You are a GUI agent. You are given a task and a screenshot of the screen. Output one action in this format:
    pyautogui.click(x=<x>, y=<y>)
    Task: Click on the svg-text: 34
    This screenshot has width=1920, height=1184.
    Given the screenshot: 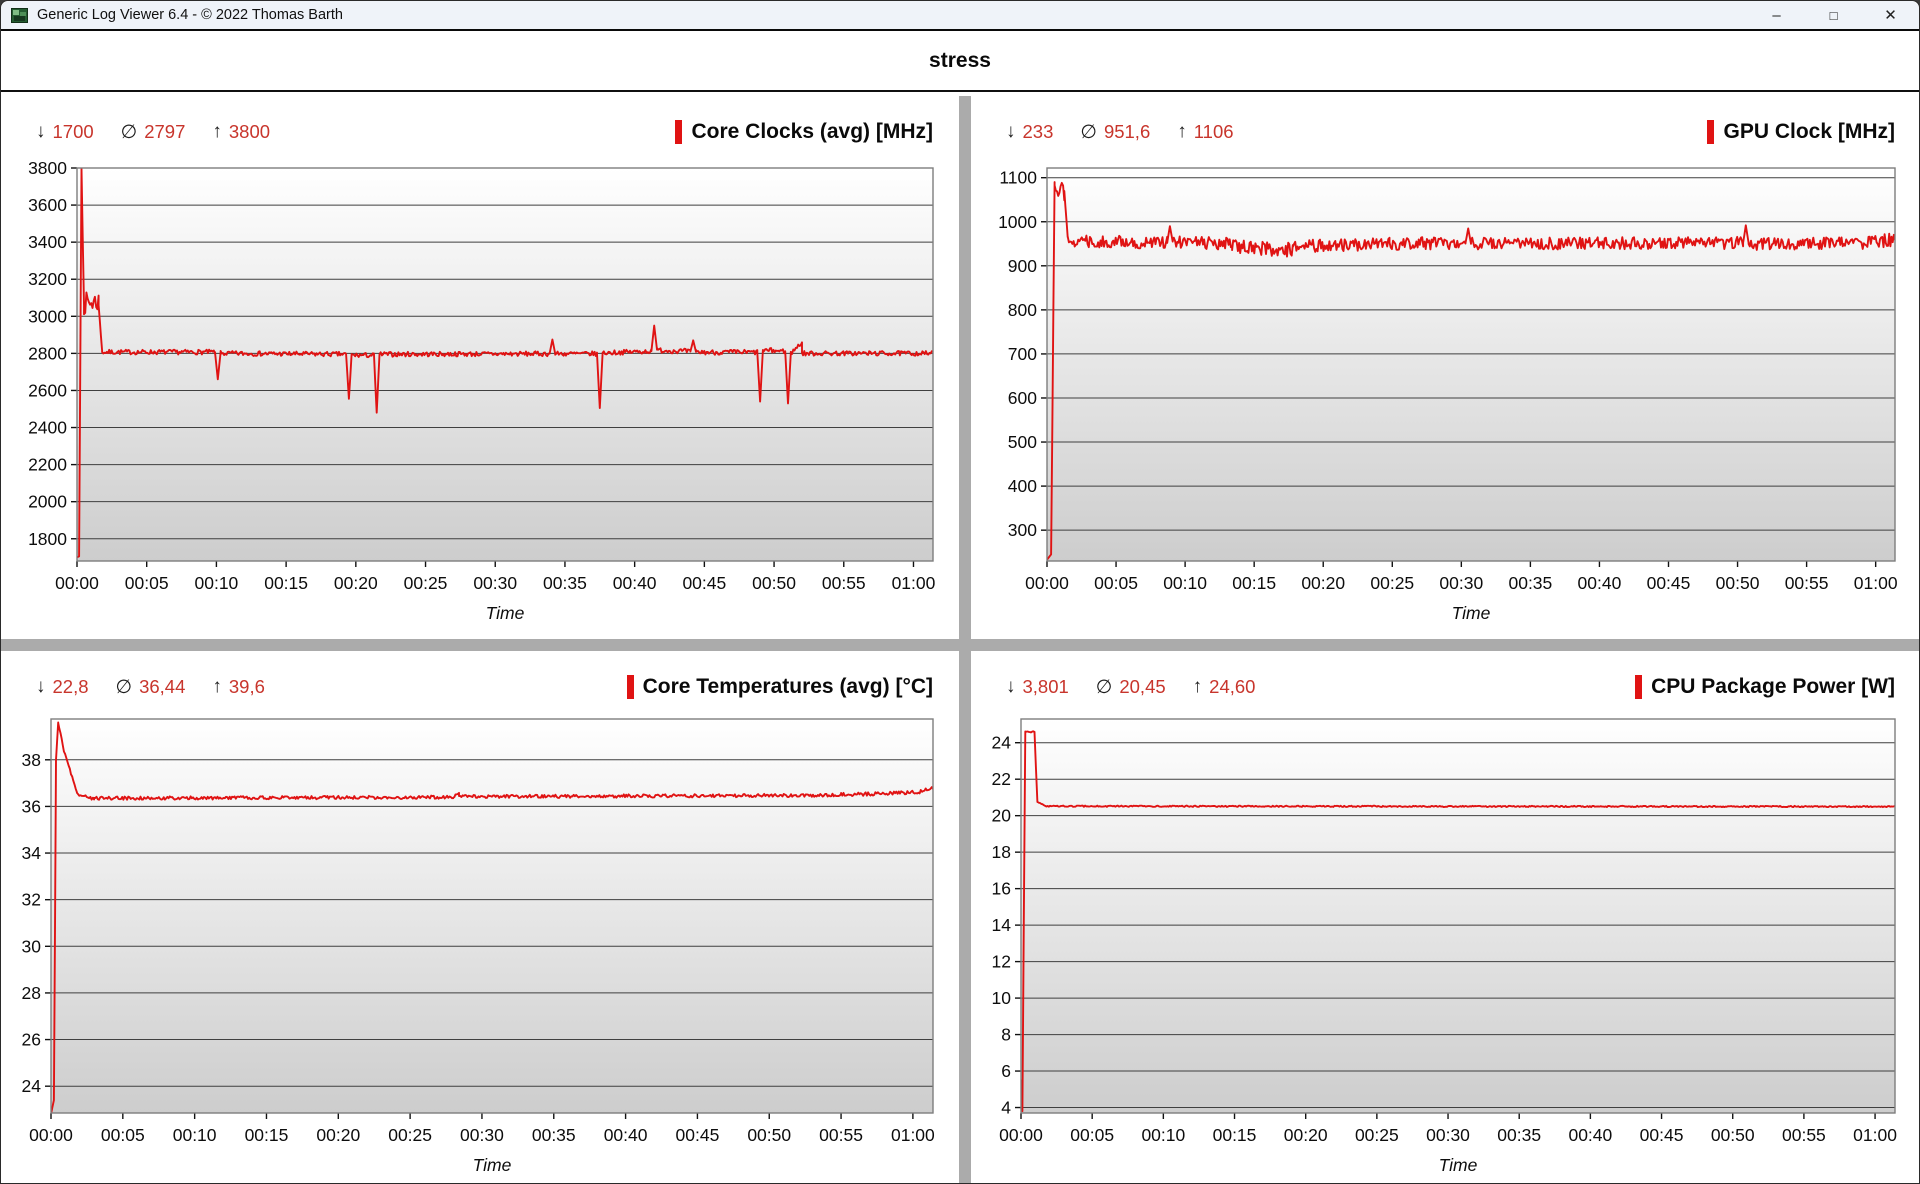 What is the action you would take?
    pyautogui.click(x=32, y=853)
    